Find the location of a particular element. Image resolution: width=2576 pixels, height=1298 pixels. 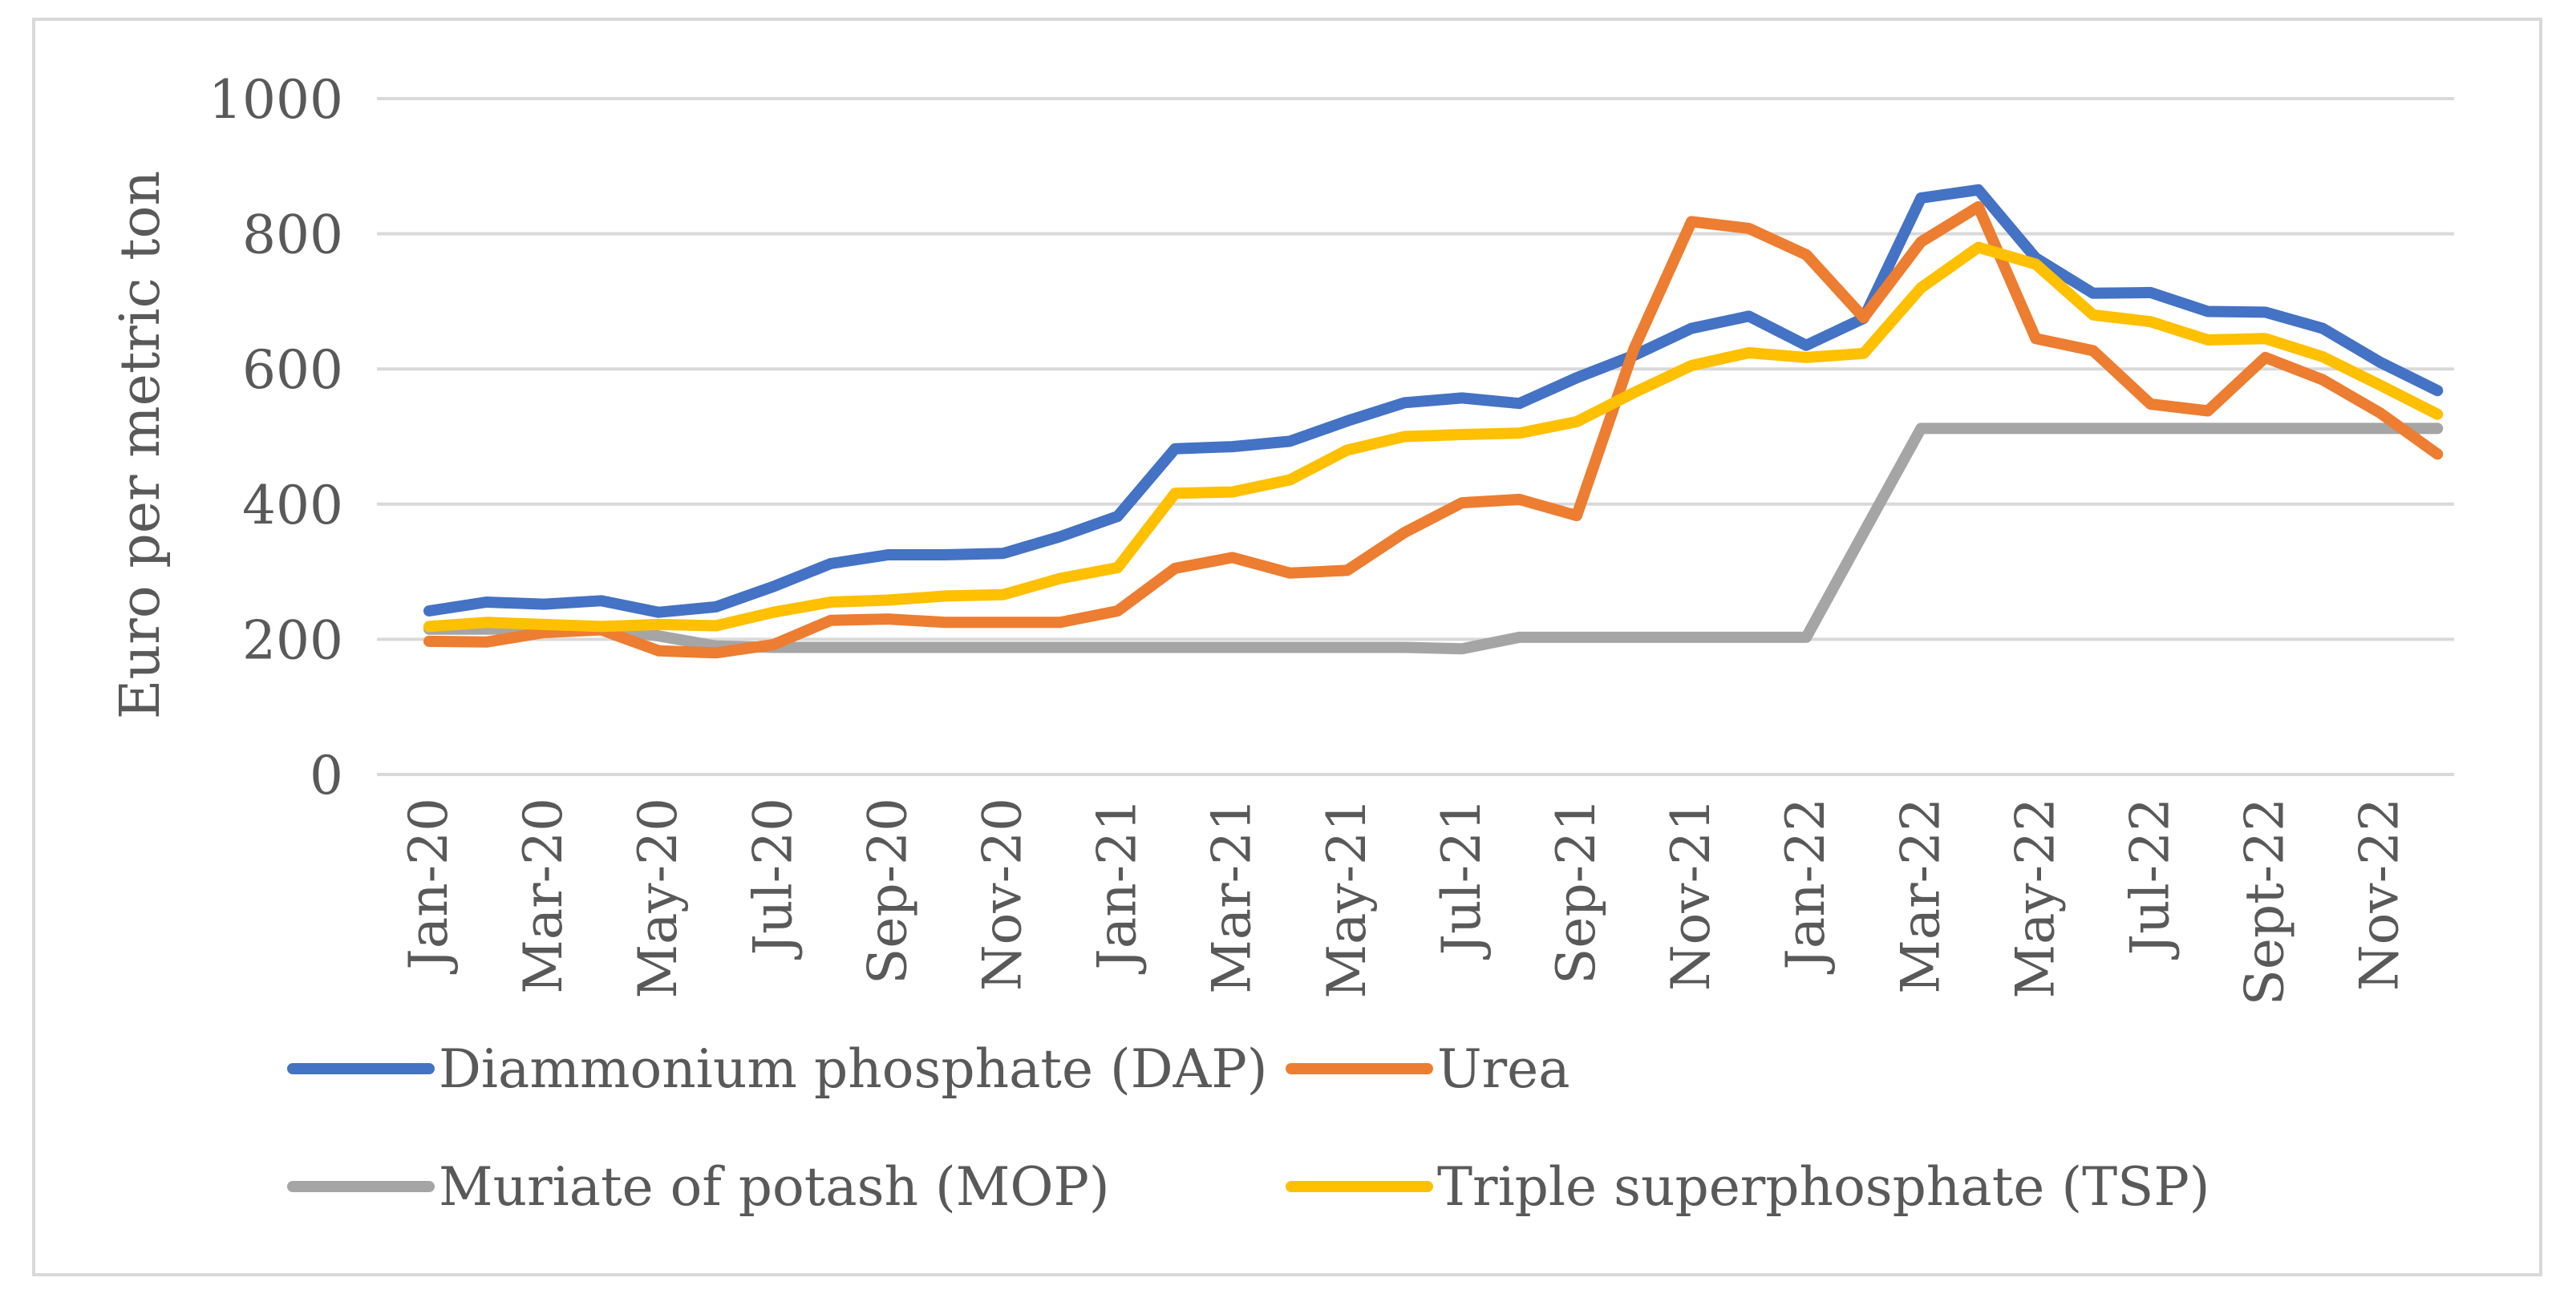

x-tick-label: Mar-21 is located at coordinates (1232, 896).